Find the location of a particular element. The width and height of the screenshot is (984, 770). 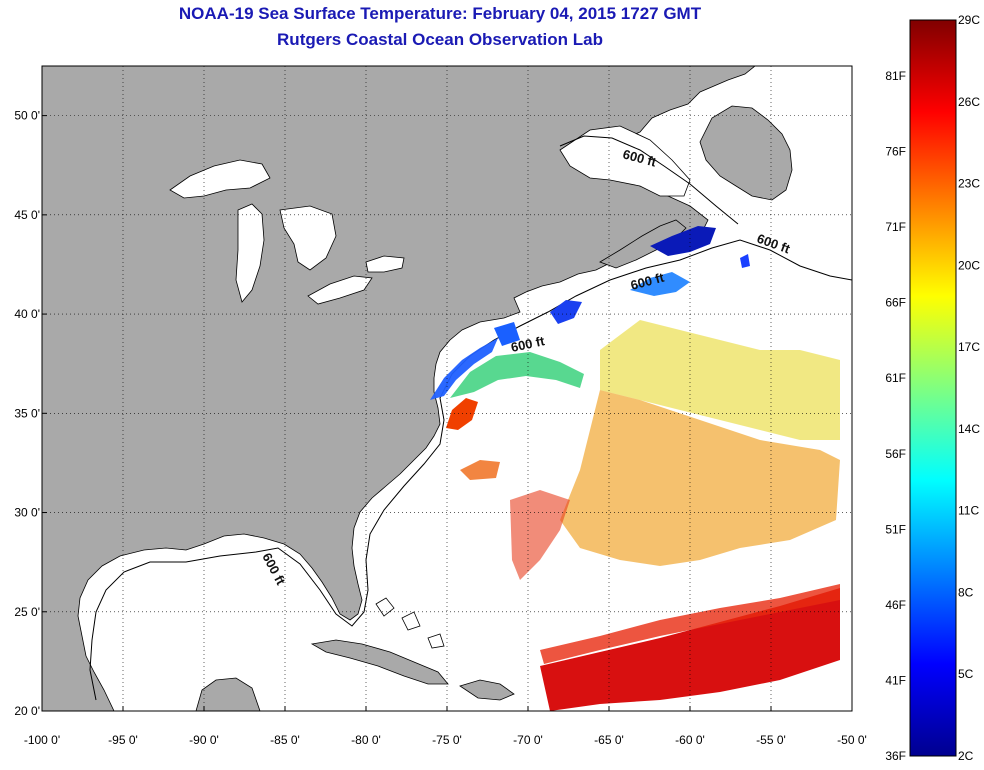

colorbar-f-label: 56F is located at coordinates (895, 454).